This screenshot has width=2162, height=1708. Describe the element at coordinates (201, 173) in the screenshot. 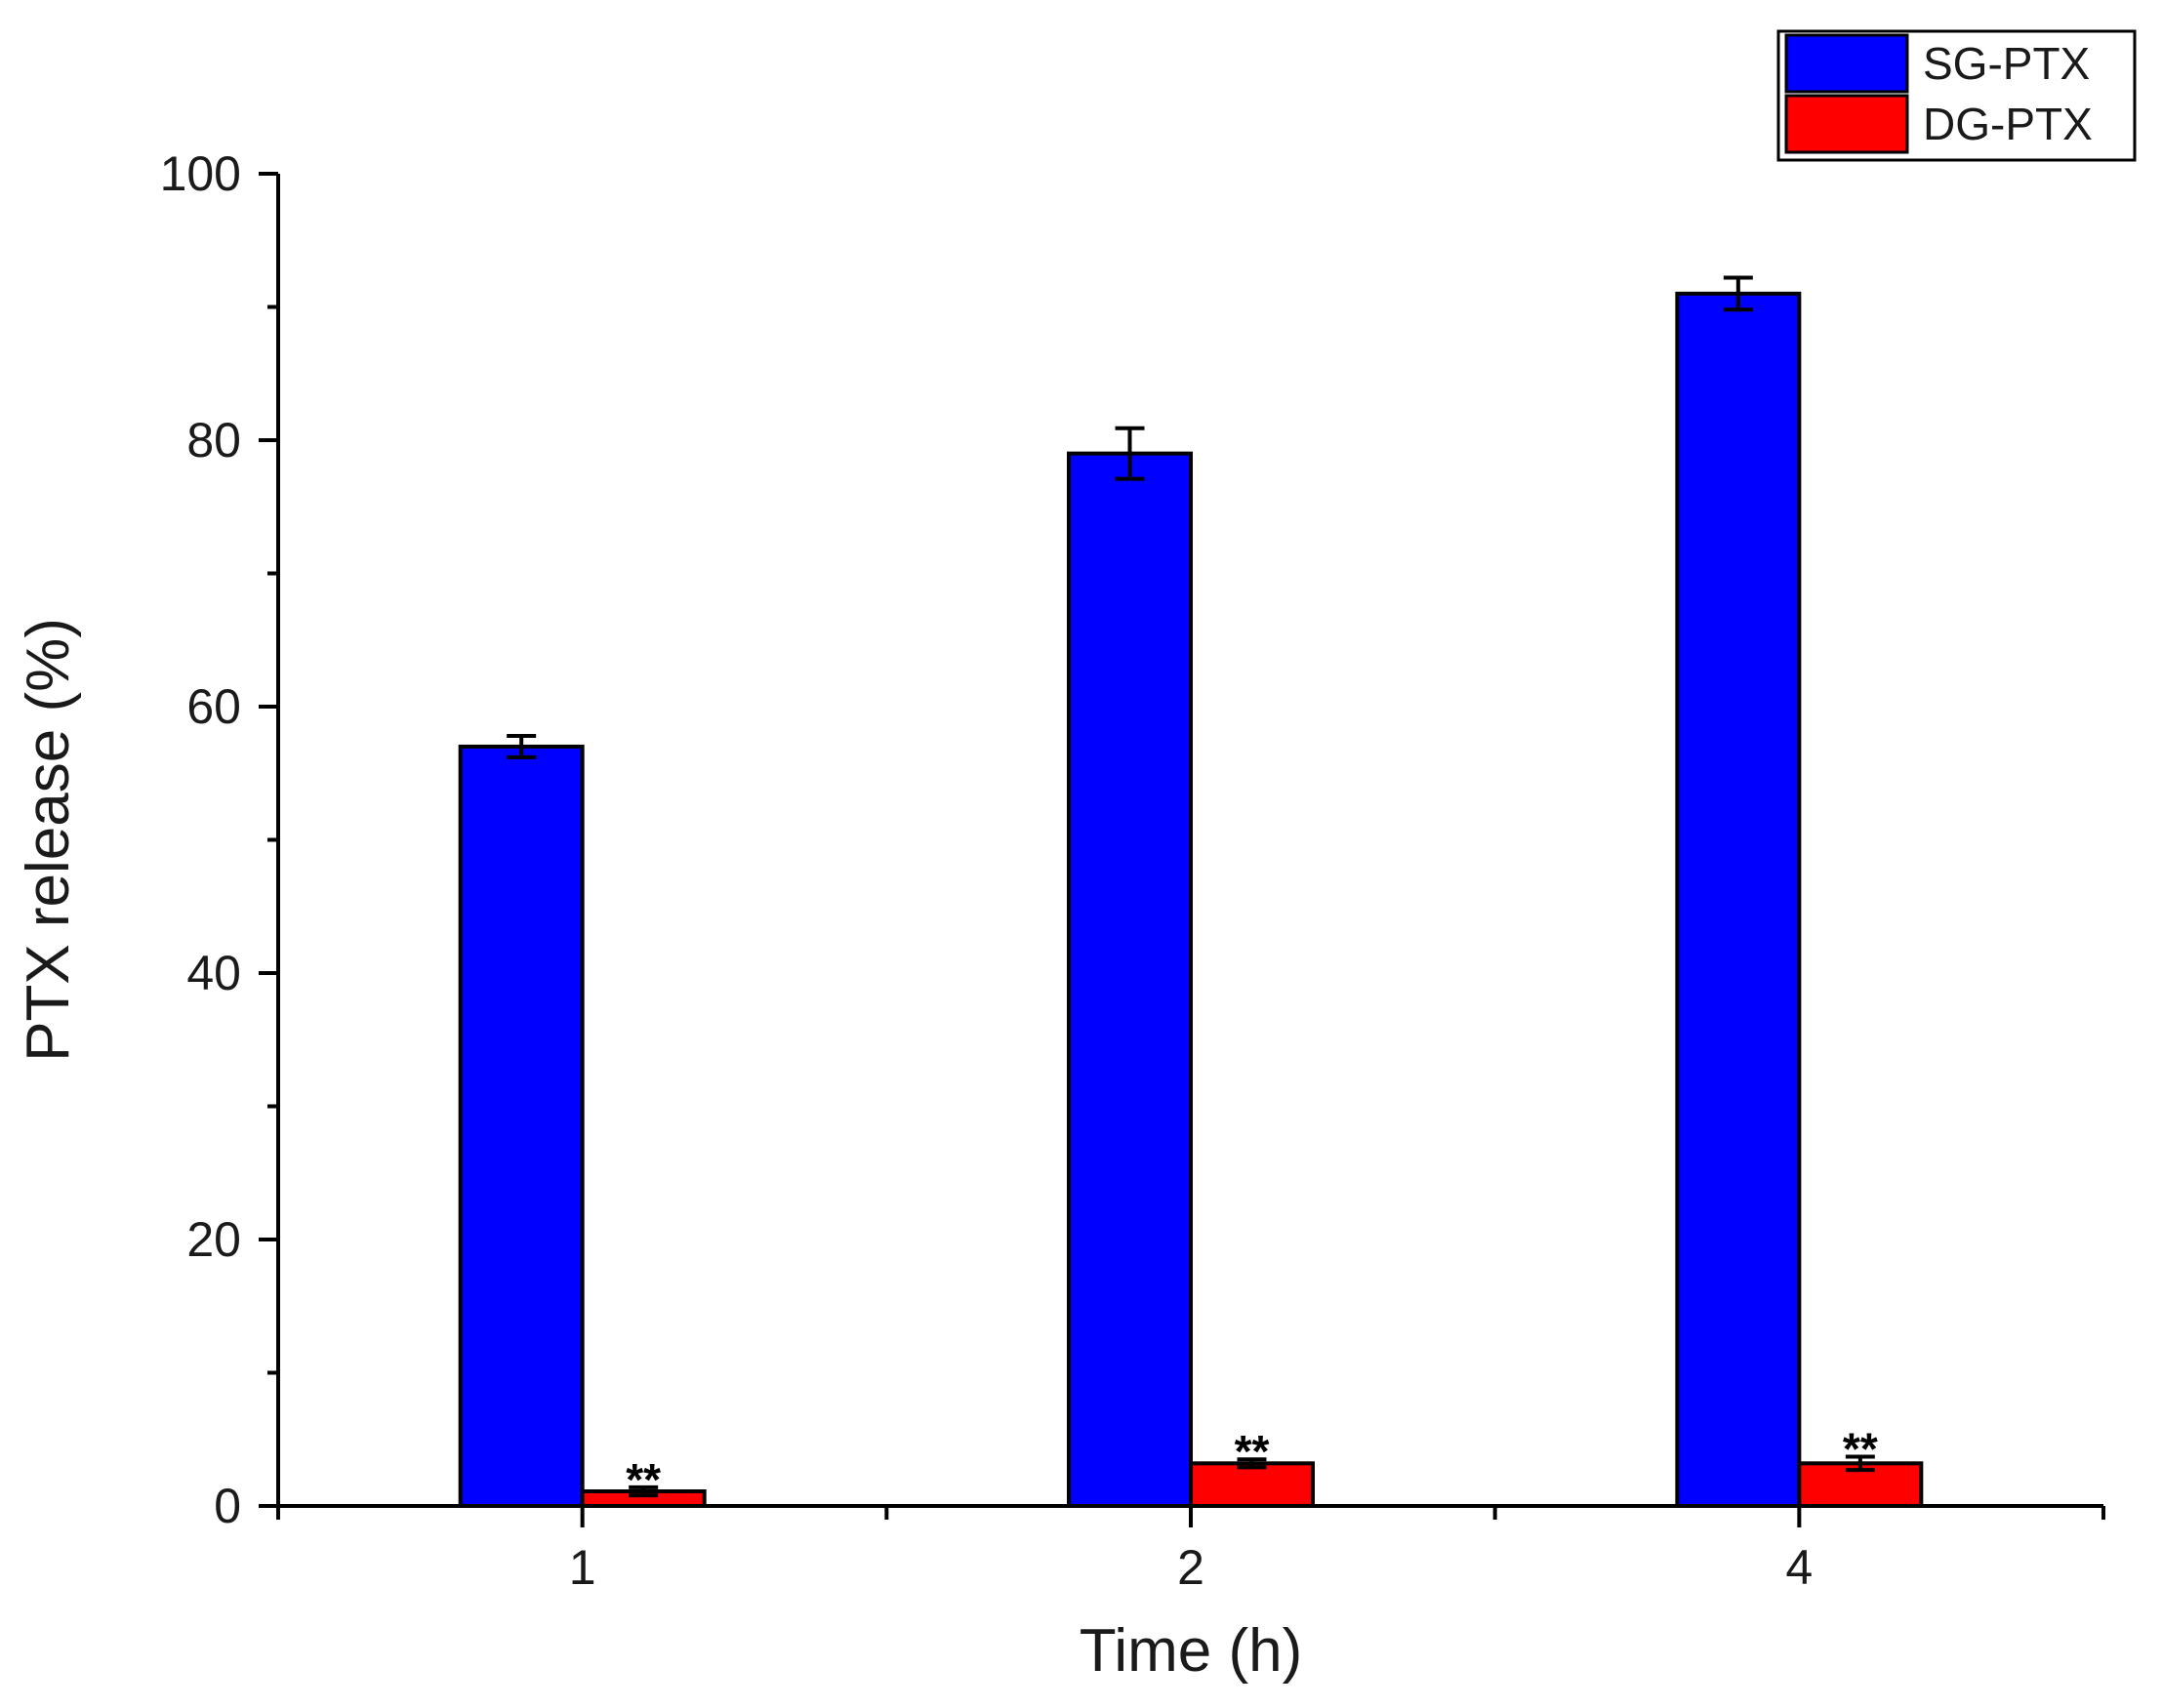

I see `y-tick-label: 100` at that location.